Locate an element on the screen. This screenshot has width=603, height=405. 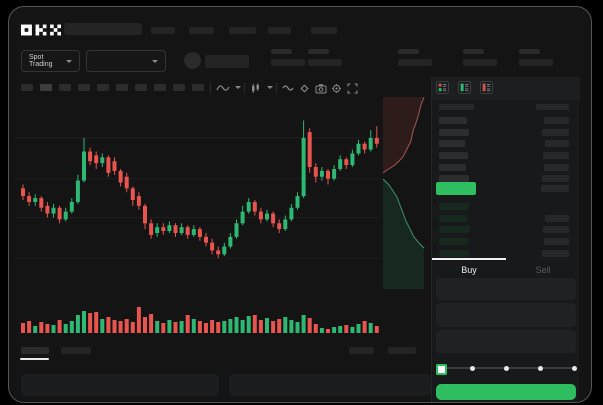
amount-column-header is located at coordinates (552, 107).